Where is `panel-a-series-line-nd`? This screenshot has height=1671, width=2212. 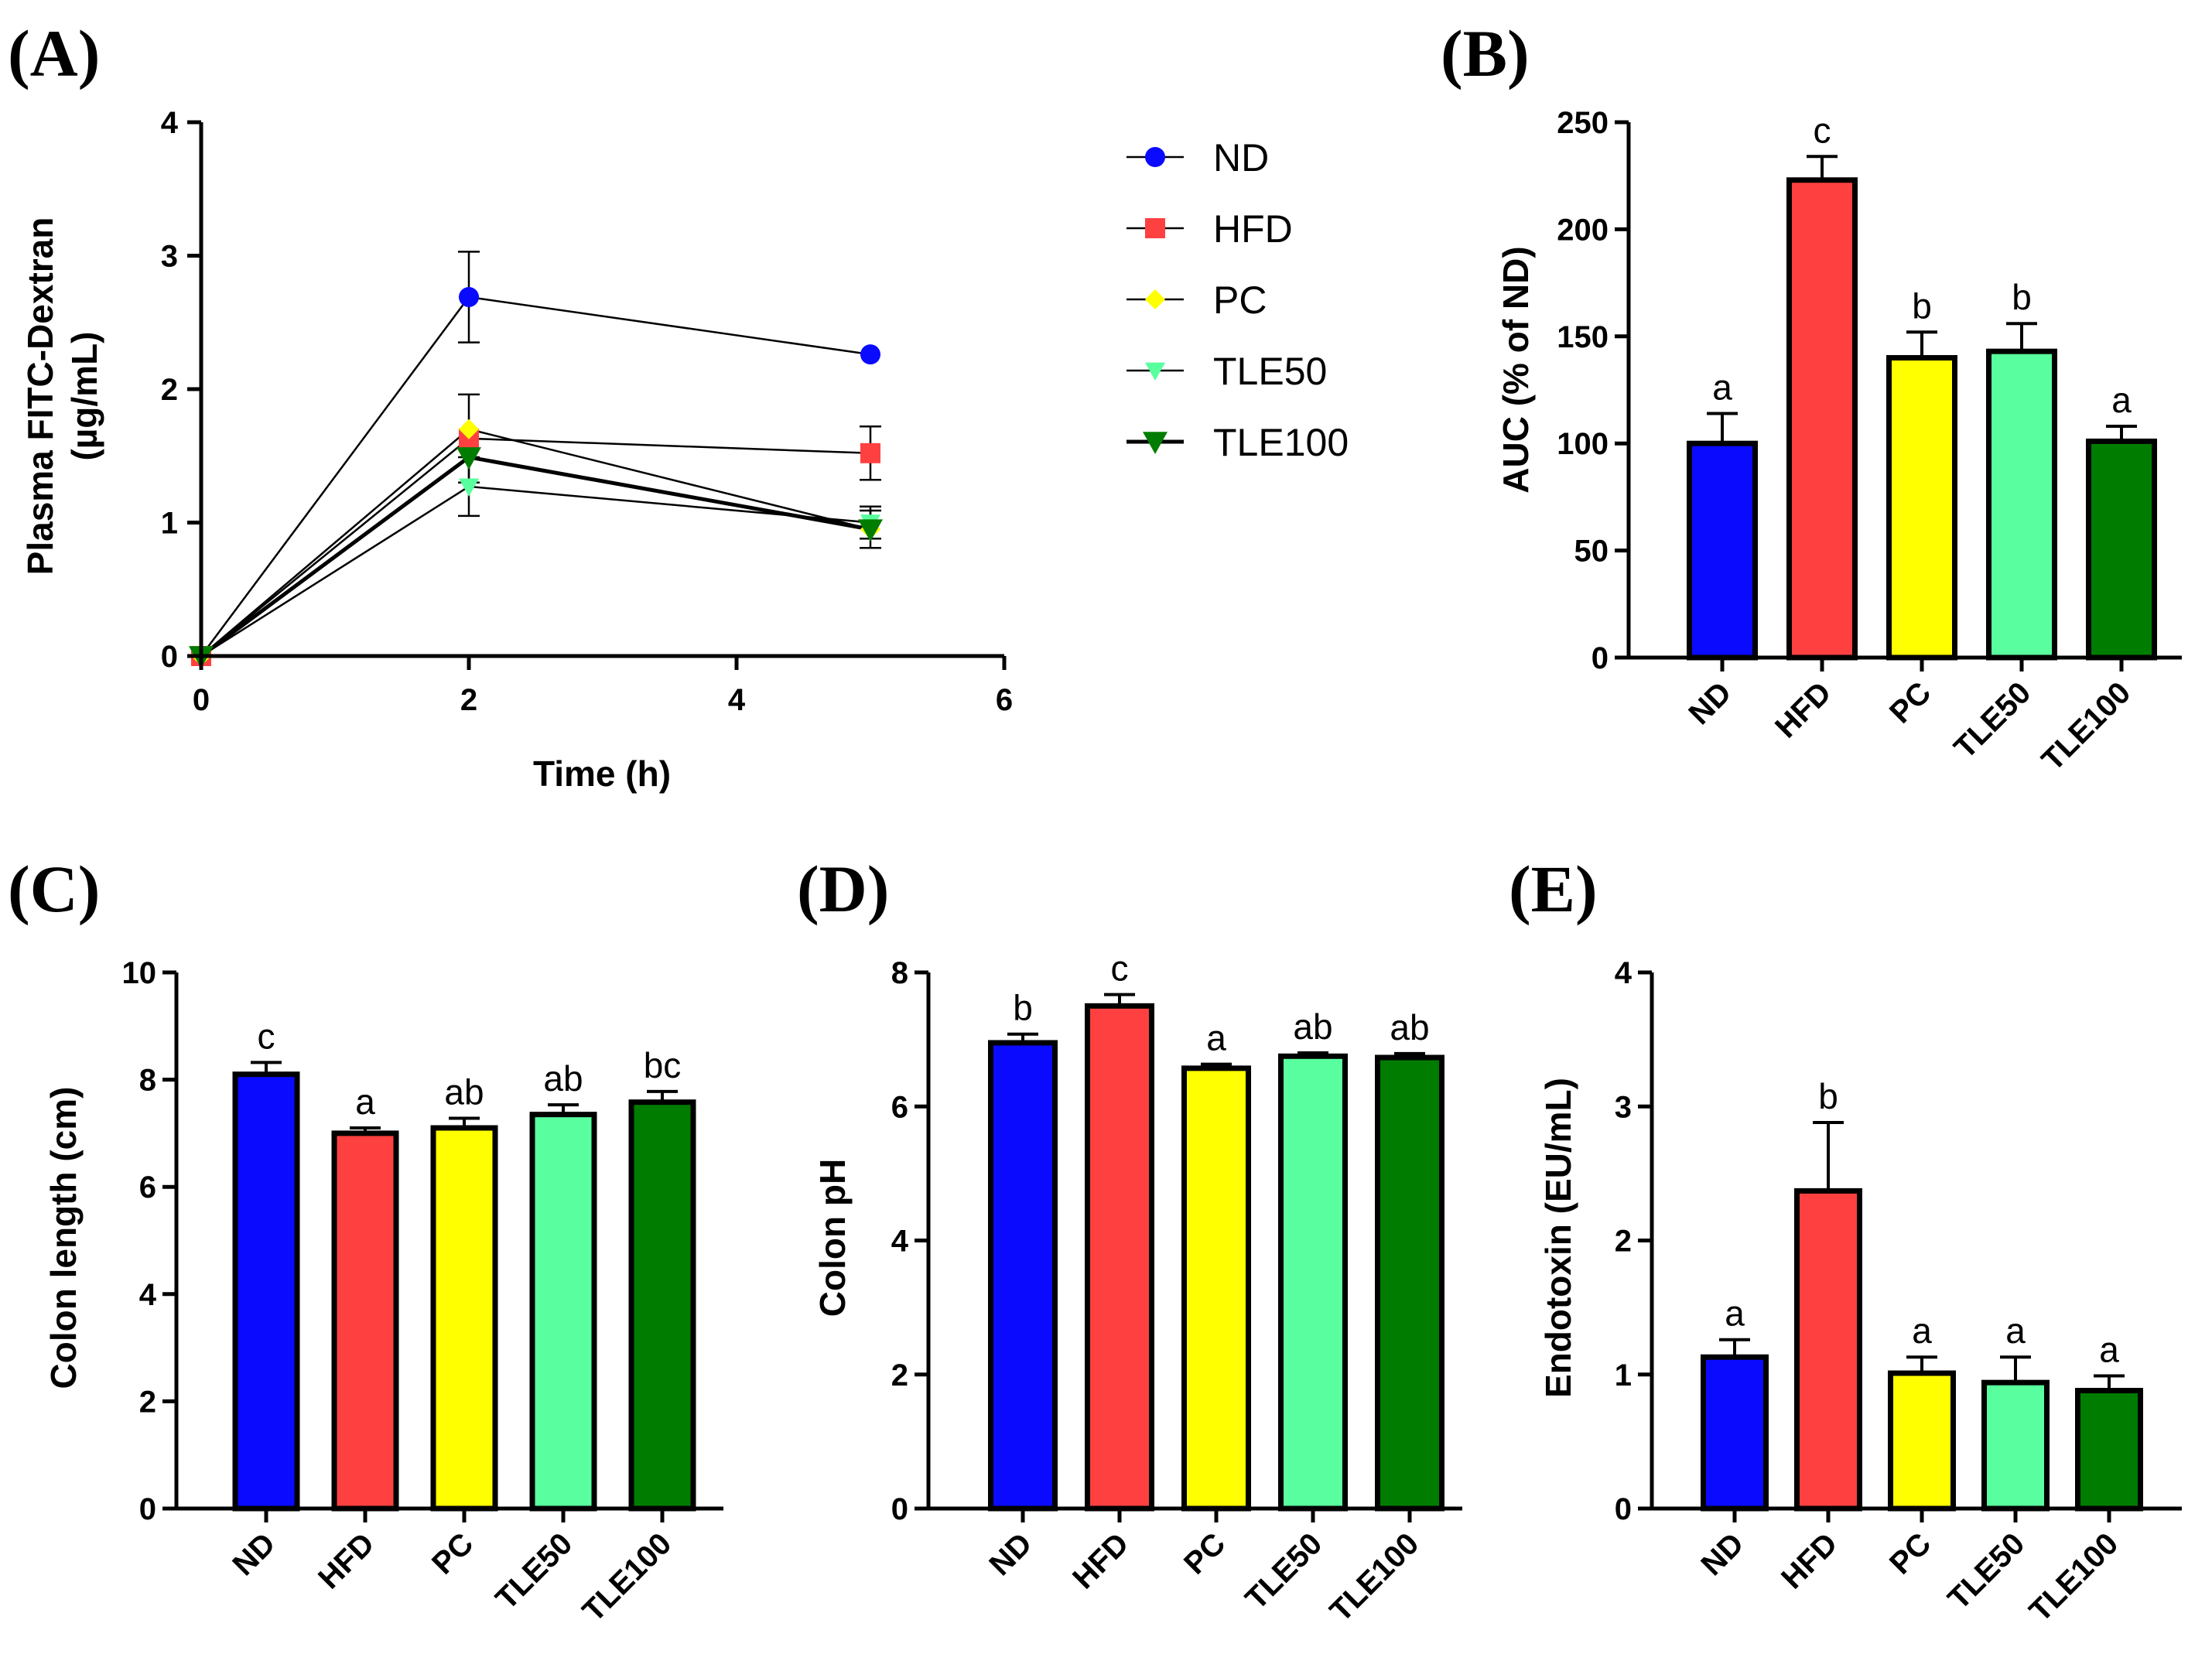 panel-a-series-line-nd is located at coordinates (535, 476).